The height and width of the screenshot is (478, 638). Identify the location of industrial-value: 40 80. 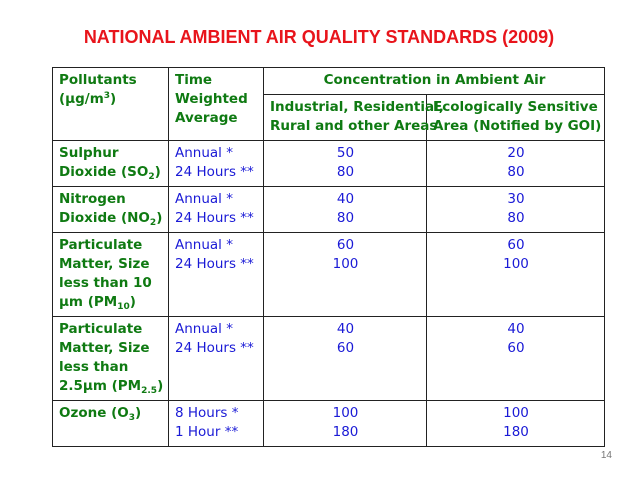
(345, 209).